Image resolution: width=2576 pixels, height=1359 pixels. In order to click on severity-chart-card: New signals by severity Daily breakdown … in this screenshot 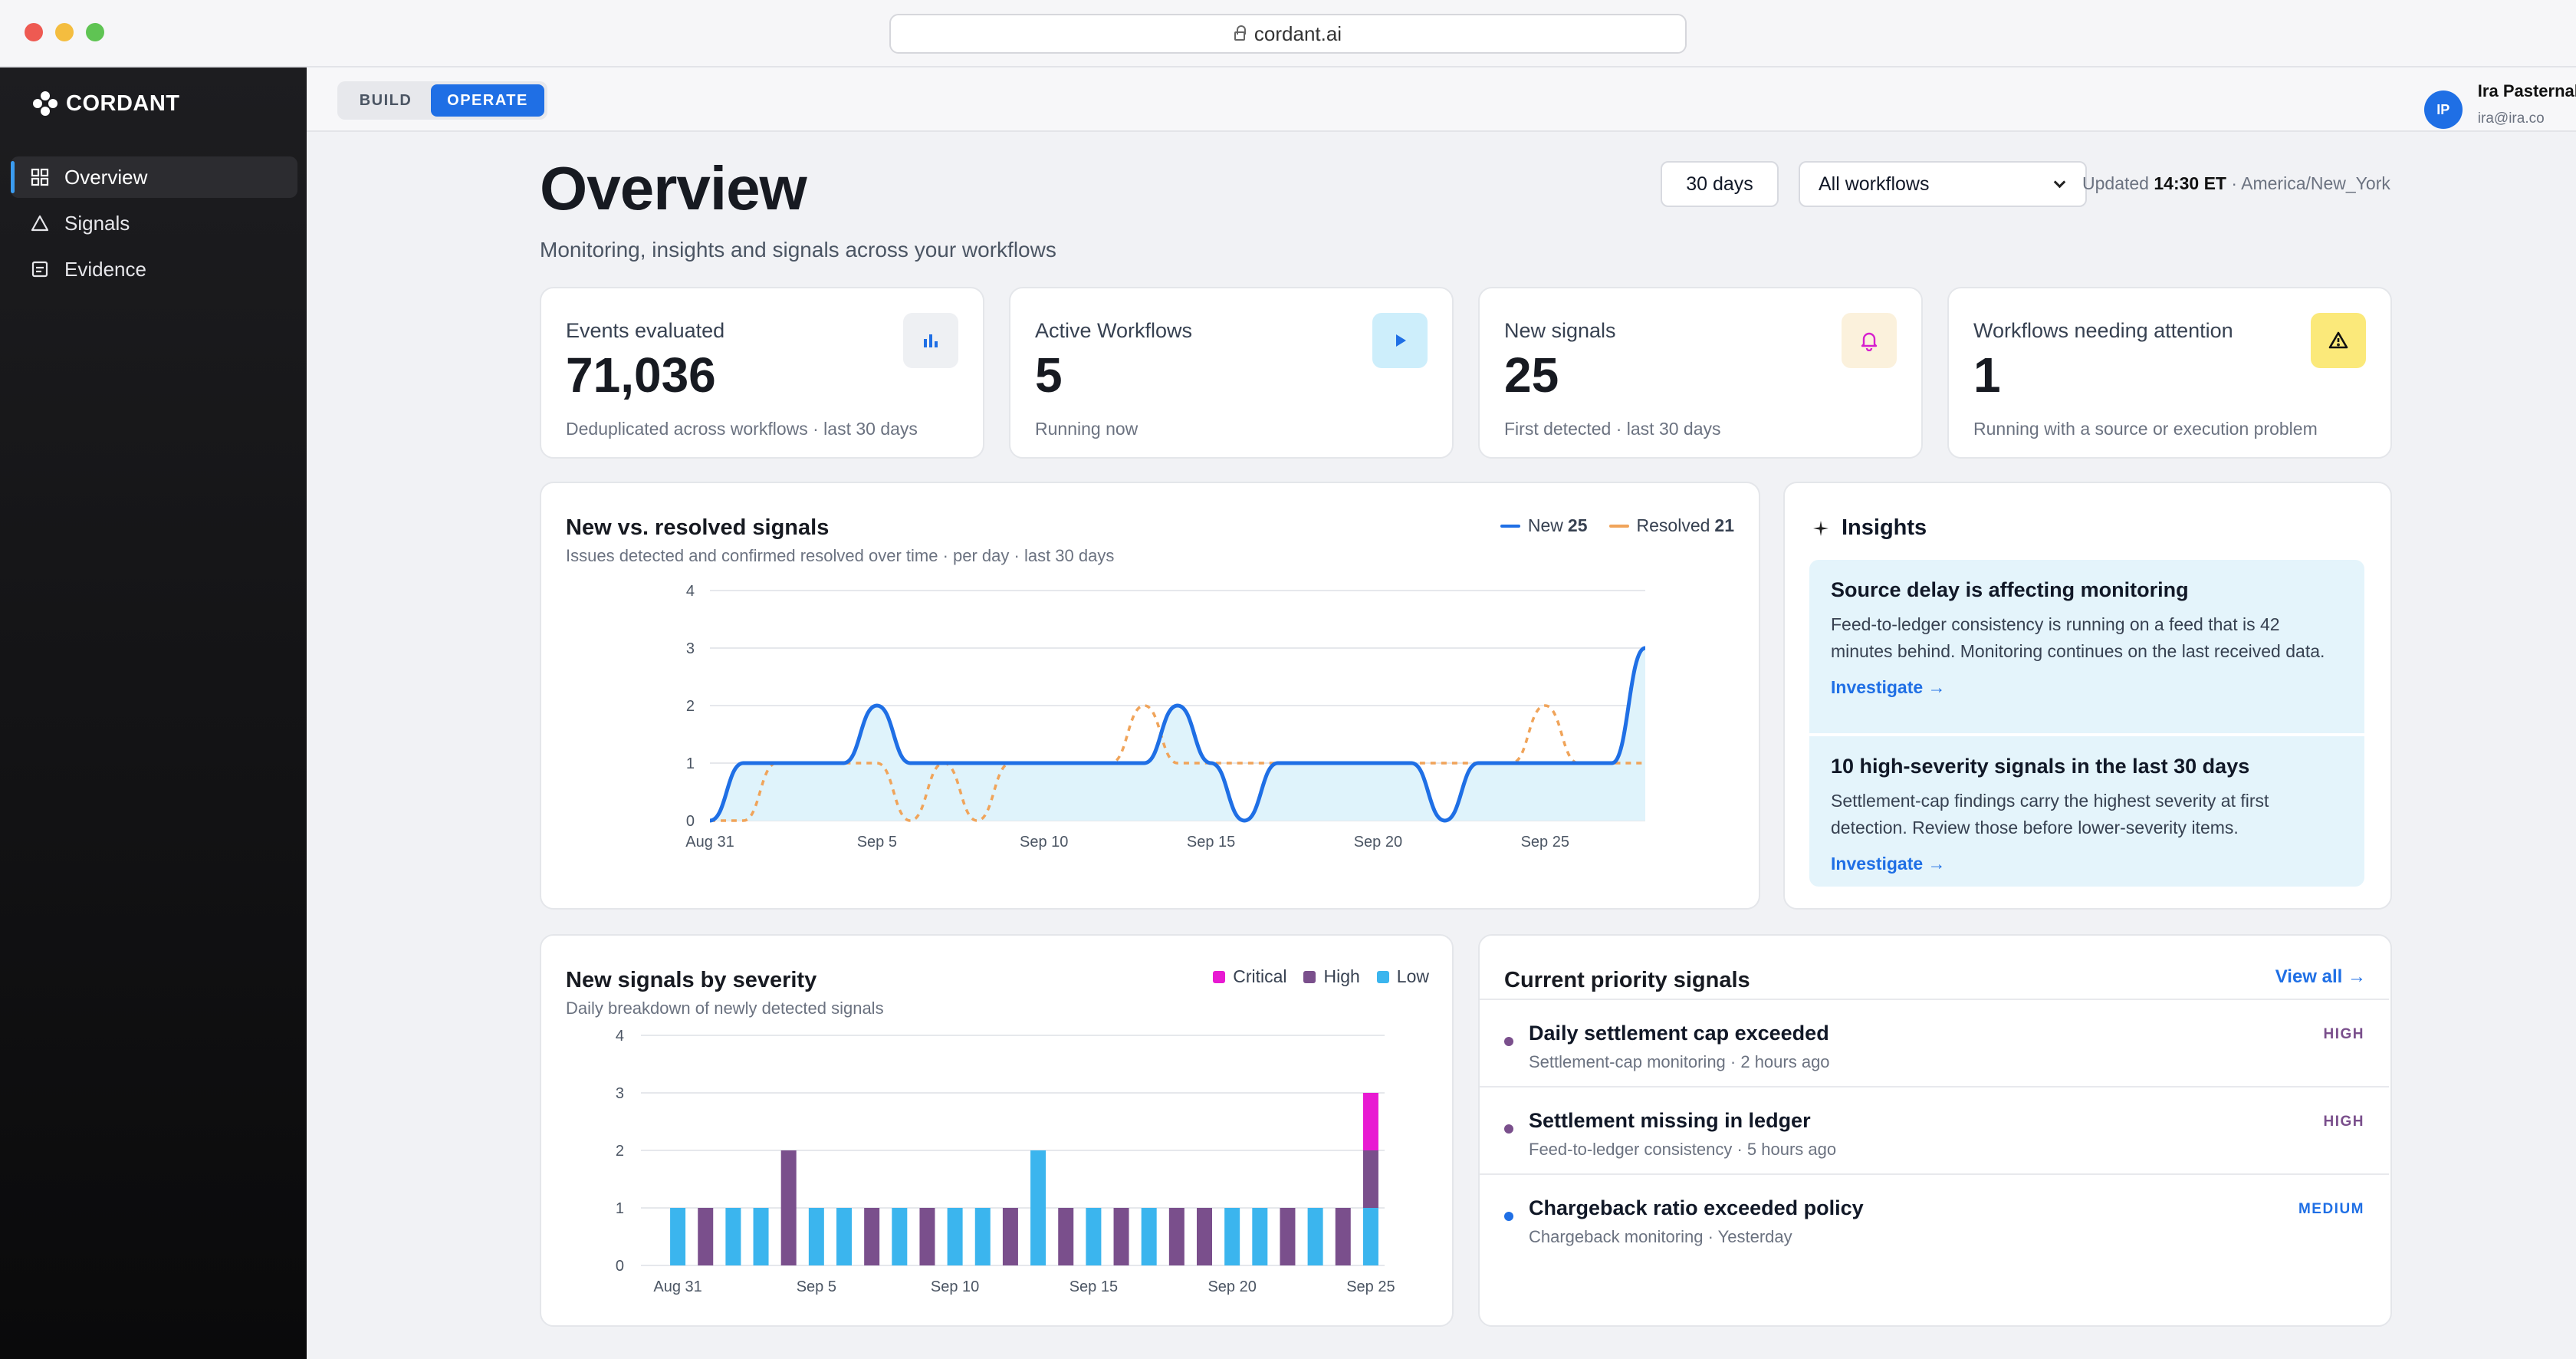, I will do `click(997, 1130)`.